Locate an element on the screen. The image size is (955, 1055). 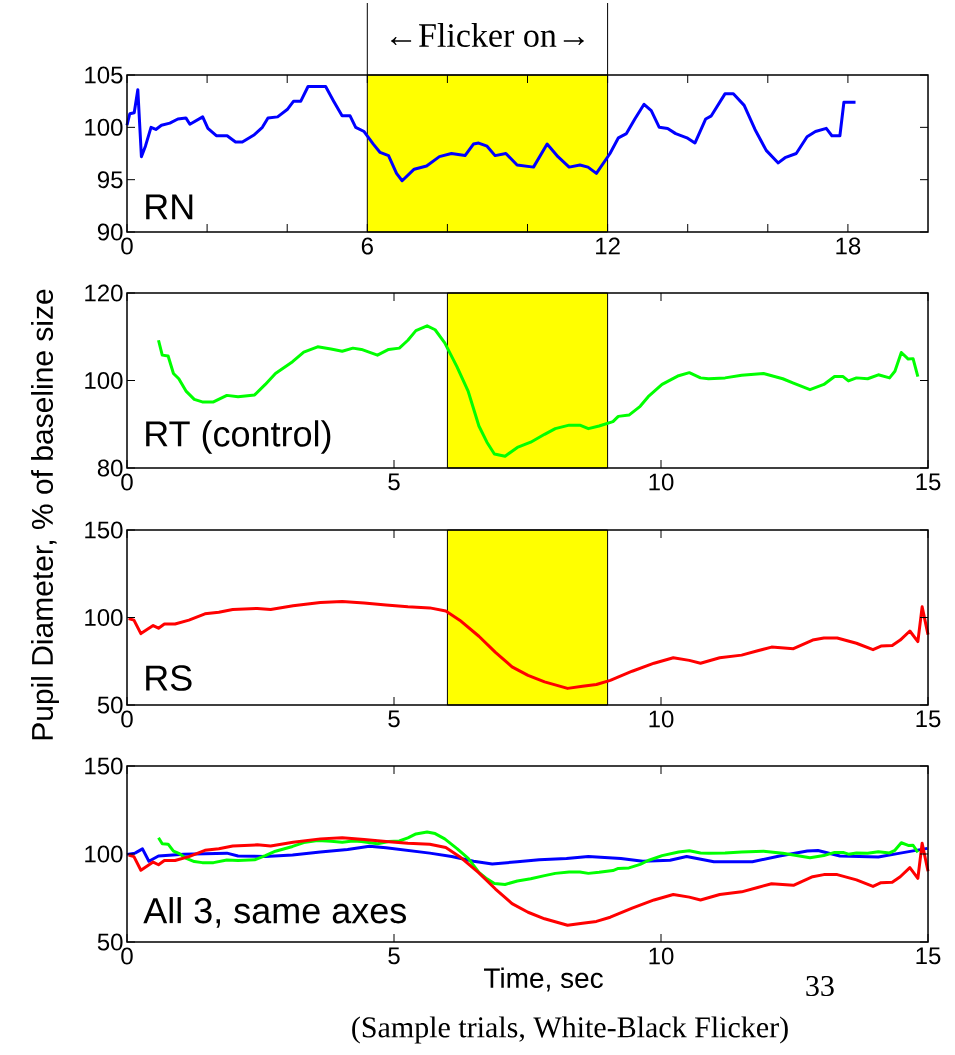
text: RT (control) is located at coordinates (238, 437).